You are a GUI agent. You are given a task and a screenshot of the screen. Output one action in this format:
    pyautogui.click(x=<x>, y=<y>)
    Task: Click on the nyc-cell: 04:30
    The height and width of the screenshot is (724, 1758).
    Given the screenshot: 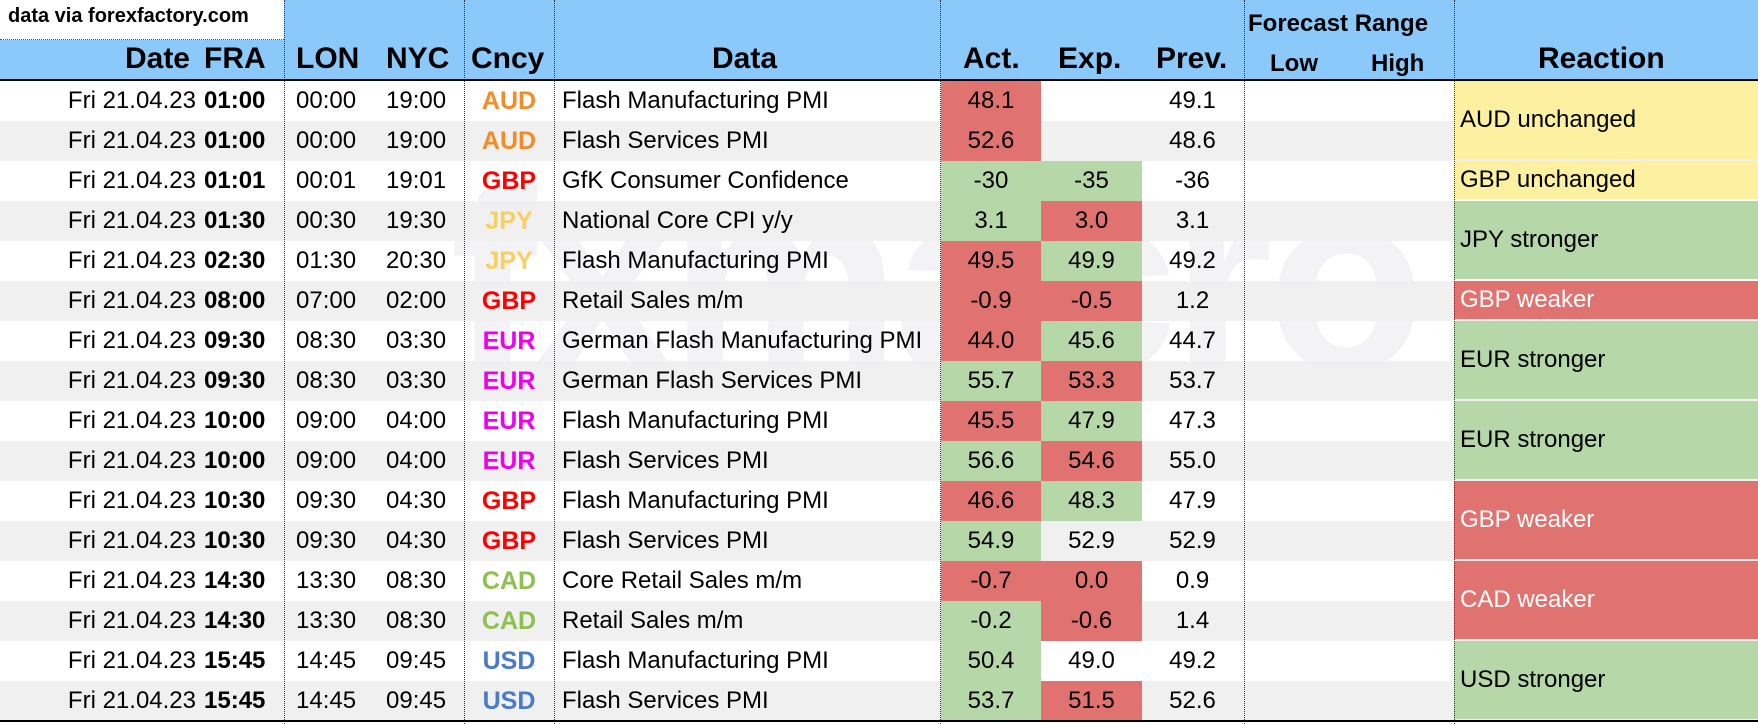 What is the action you would take?
    pyautogui.click(x=416, y=540)
    